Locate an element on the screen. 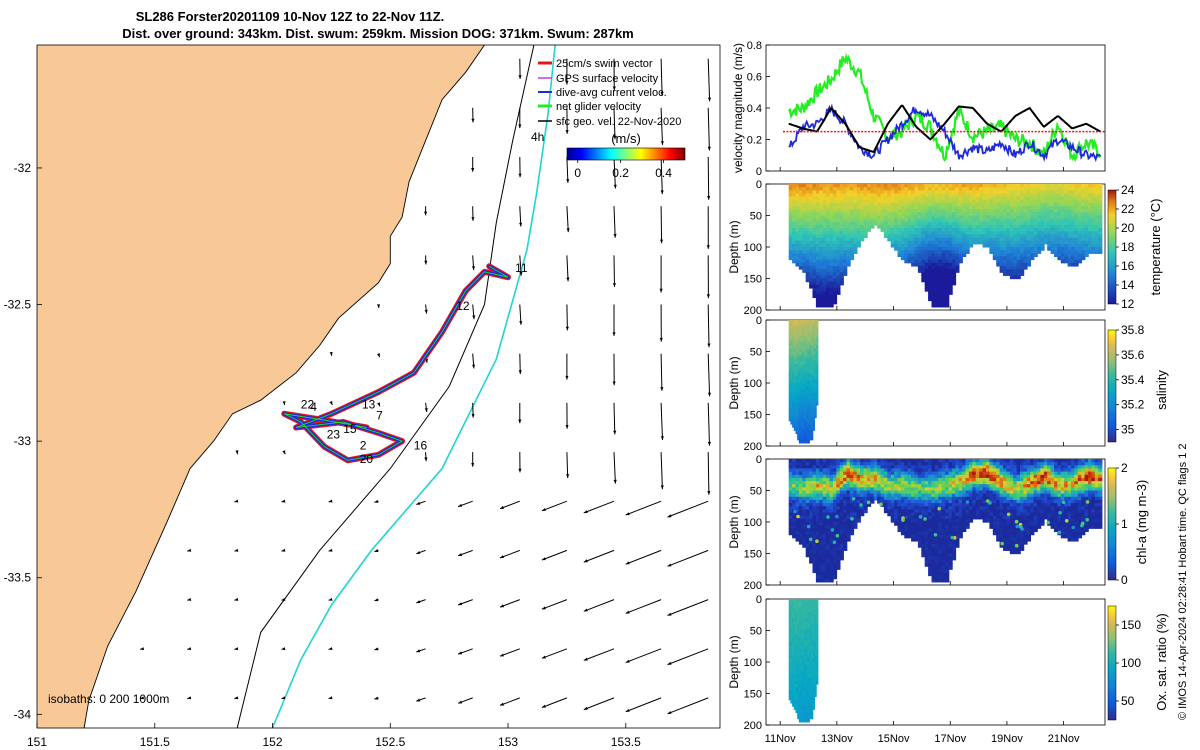  colorbar-tick-label: 35.2 is located at coordinates (1133, 405).